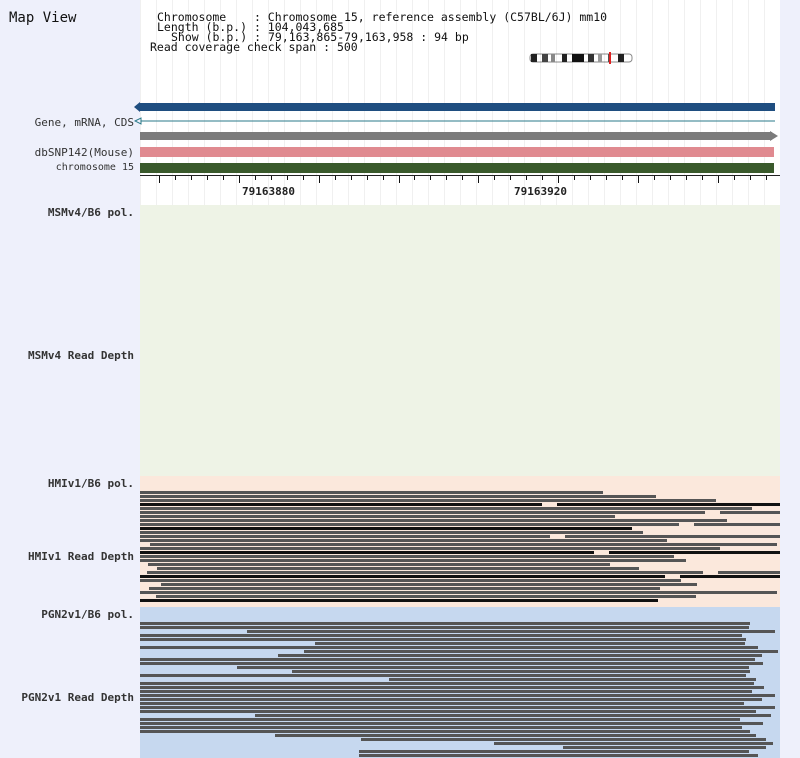  Describe the element at coordinates (460, 190) in the screenshot. I see `position-ruler: 79163880 79163920` at that location.